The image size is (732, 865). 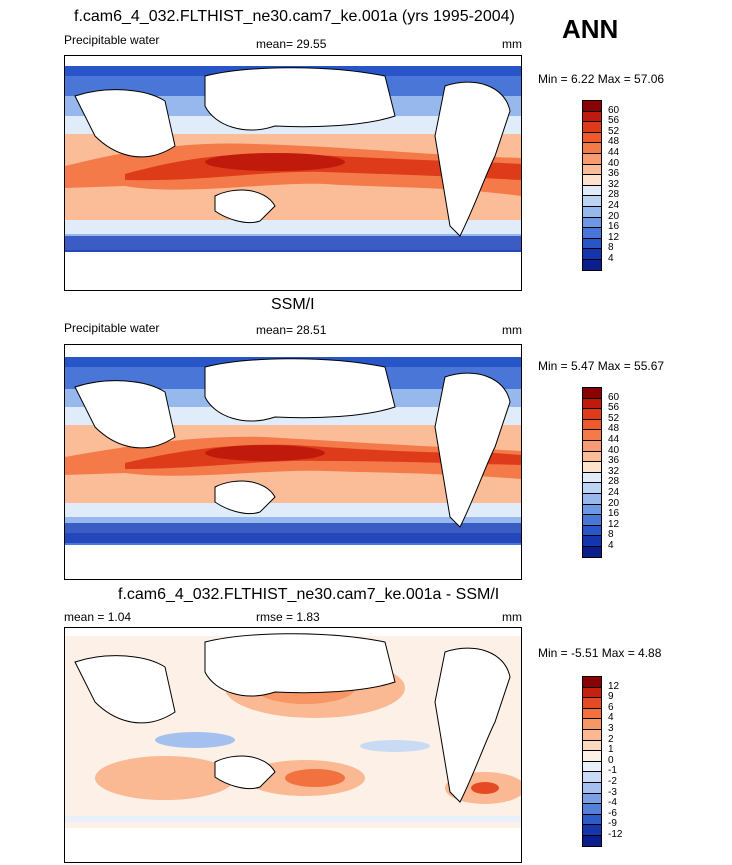 I want to click on panel-2-minmax: Min = 5.47 Max = 55.67, so click(x=601, y=366).